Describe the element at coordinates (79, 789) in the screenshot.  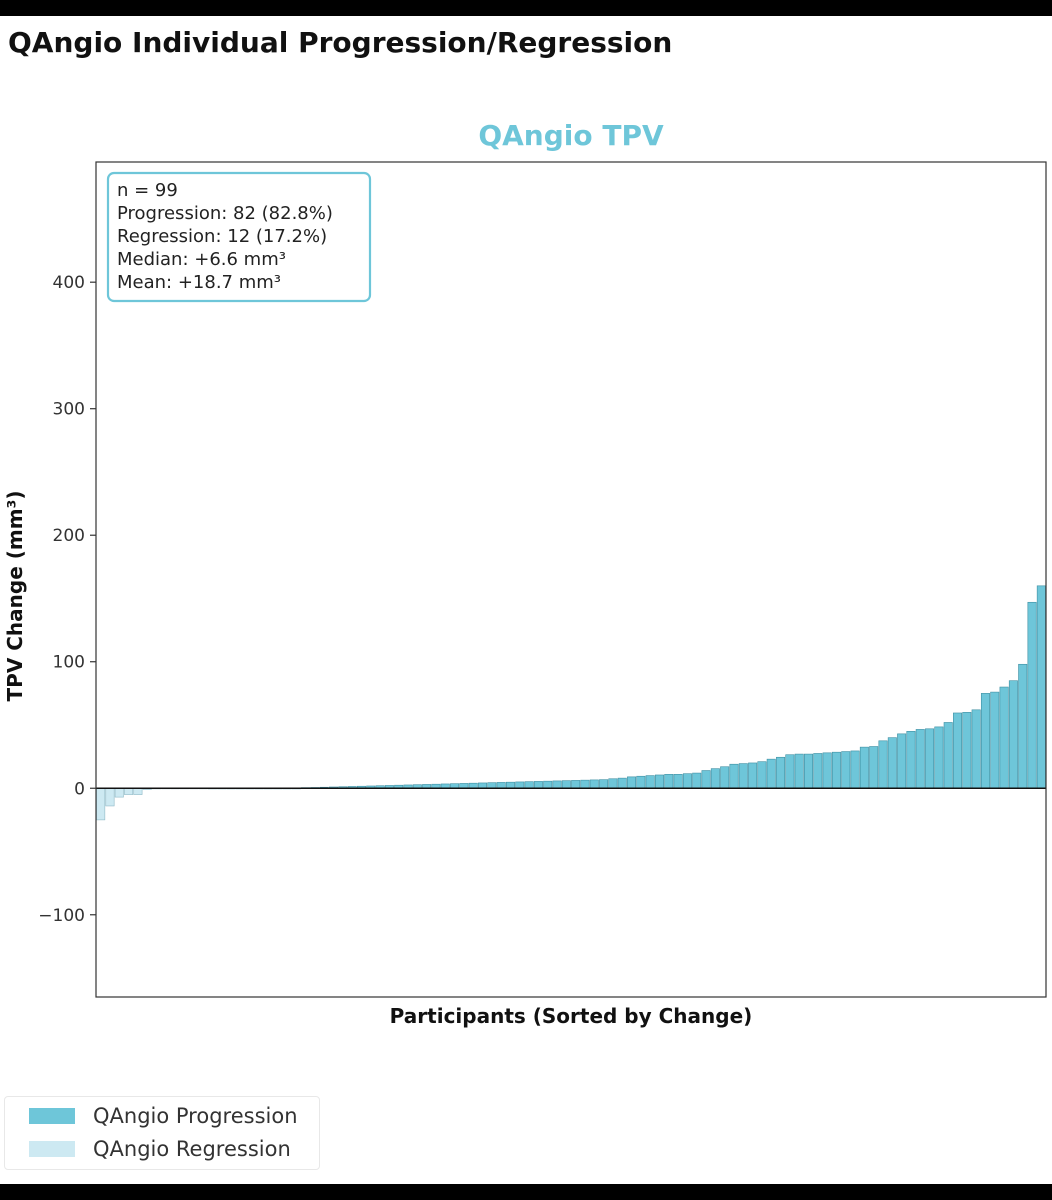
I see `y-tick-label: 0` at that location.